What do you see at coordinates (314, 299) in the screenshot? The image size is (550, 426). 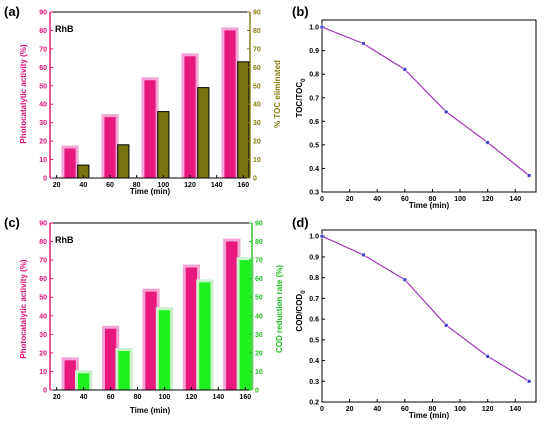 I see `panel-d-ytick-label: 0.7` at bounding box center [314, 299].